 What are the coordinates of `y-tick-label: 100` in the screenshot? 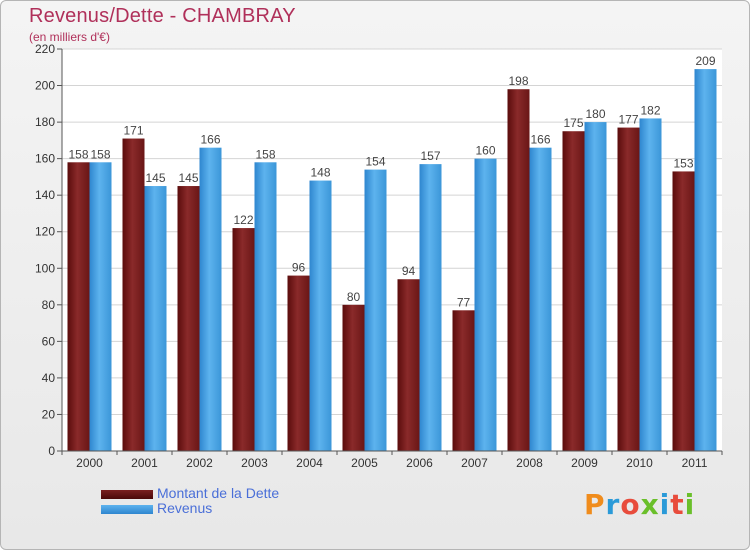 It's located at (45, 268).